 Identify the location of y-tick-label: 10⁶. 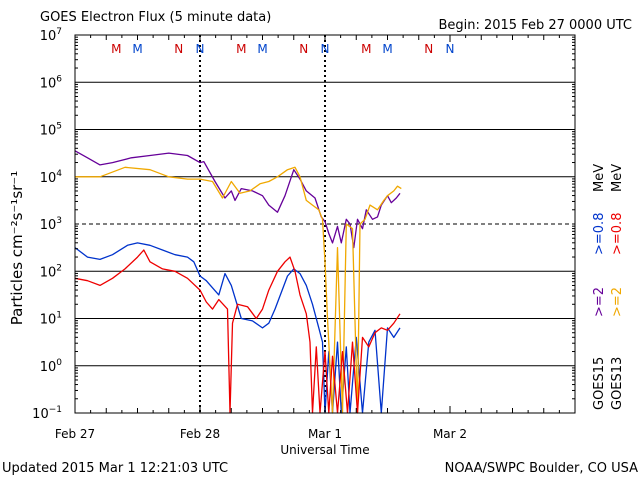
(51, 82).